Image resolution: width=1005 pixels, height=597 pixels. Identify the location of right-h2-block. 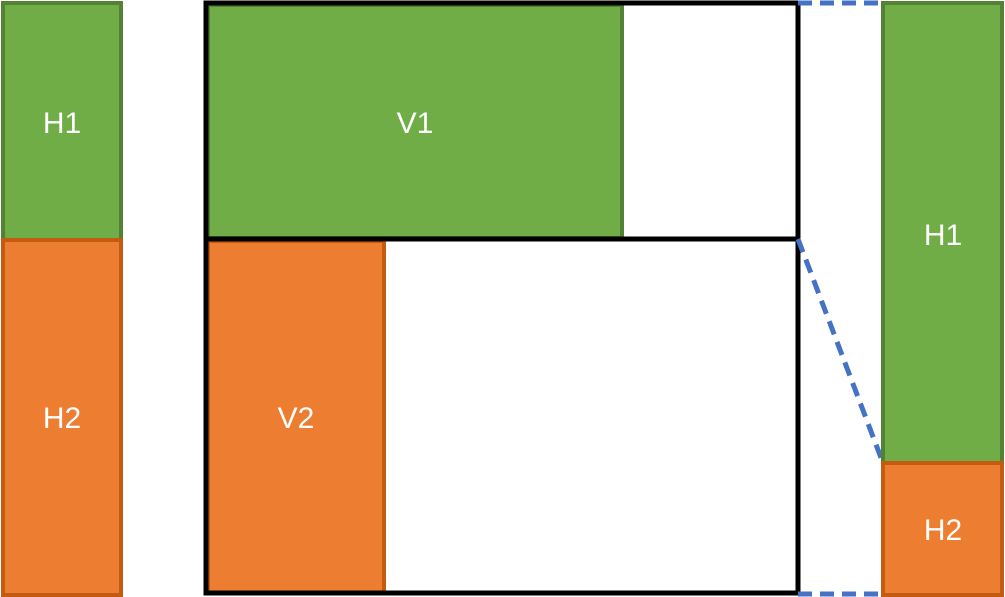
(942, 529).